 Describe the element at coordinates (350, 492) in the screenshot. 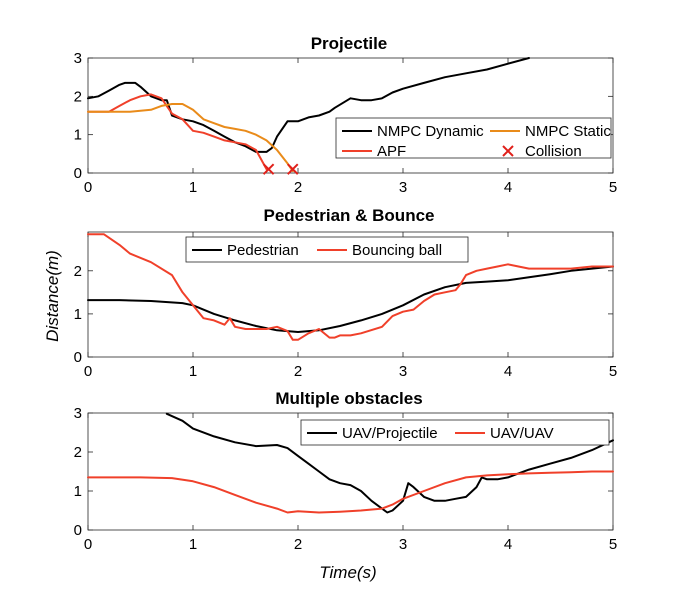

I see `series-line-uav-uav` at that location.